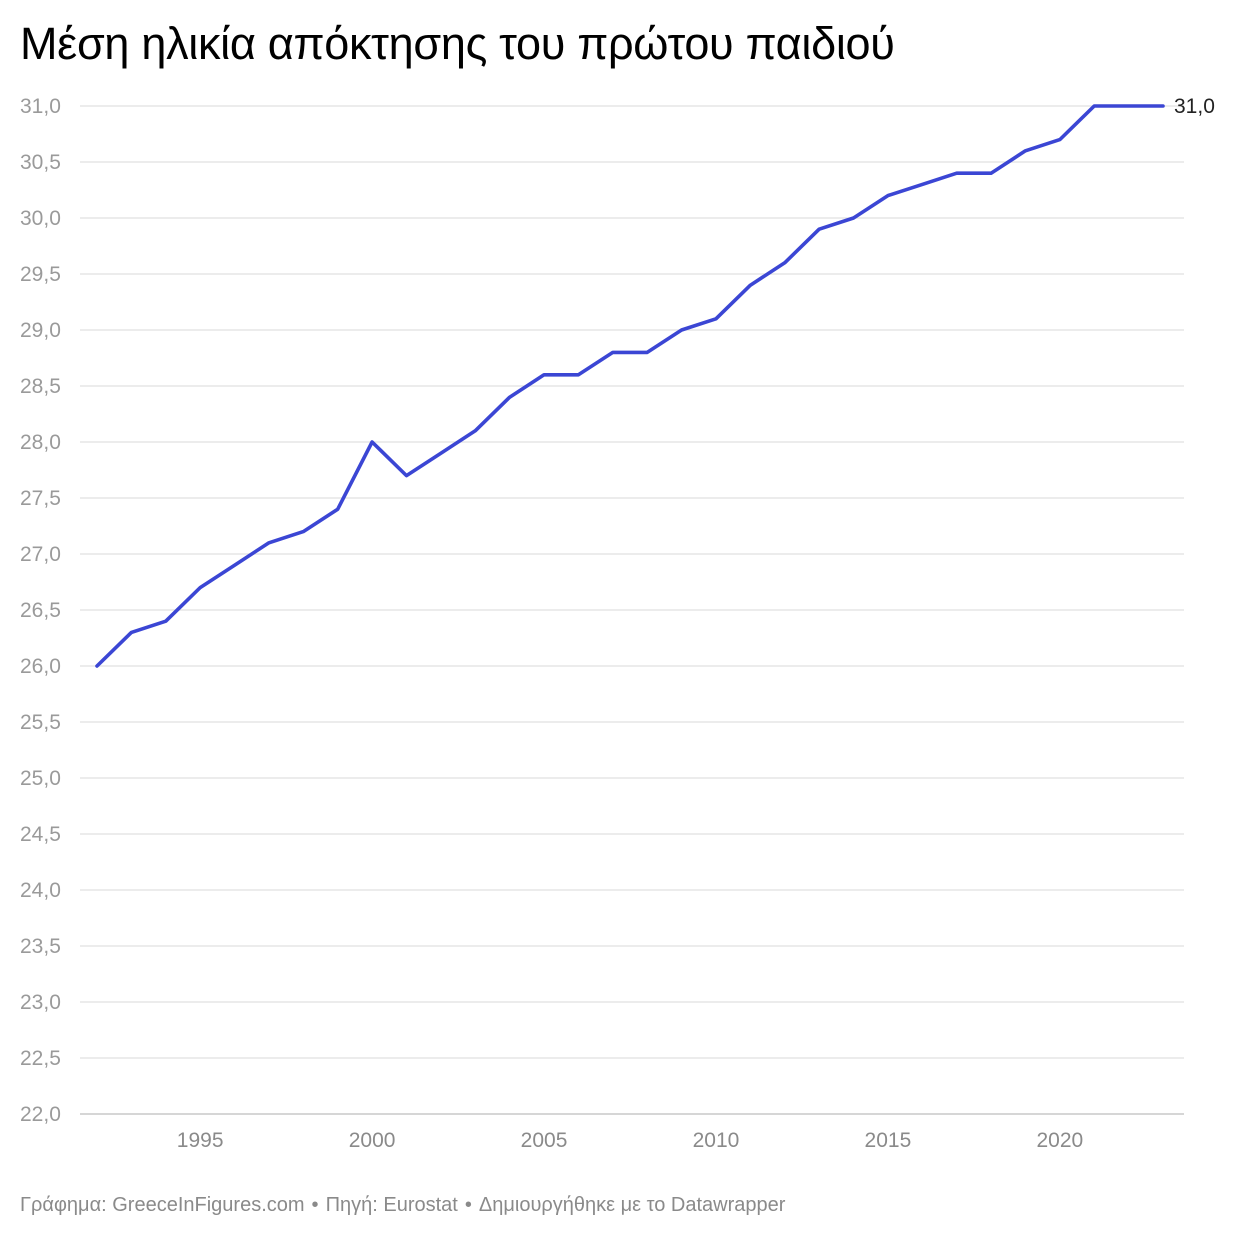 The width and height of the screenshot is (1240, 1240). Describe the element at coordinates (40, 554) in the screenshot. I see `y-tick-label: 27,0` at that location.